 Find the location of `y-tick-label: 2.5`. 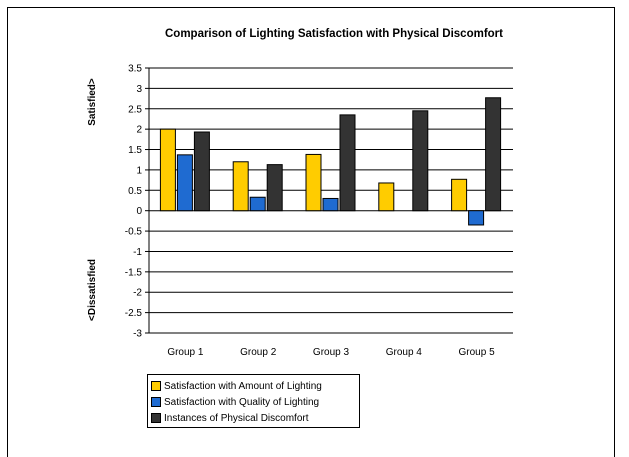

y-tick-label: 2.5 is located at coordinates (135, 109).